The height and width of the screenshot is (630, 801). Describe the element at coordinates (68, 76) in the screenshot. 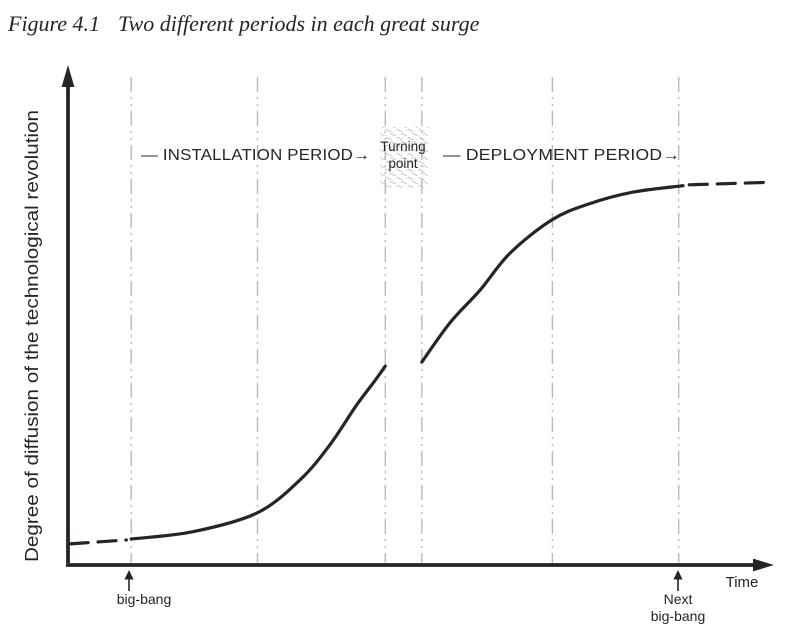

I see `y-axis-arrow-icon` at that location.